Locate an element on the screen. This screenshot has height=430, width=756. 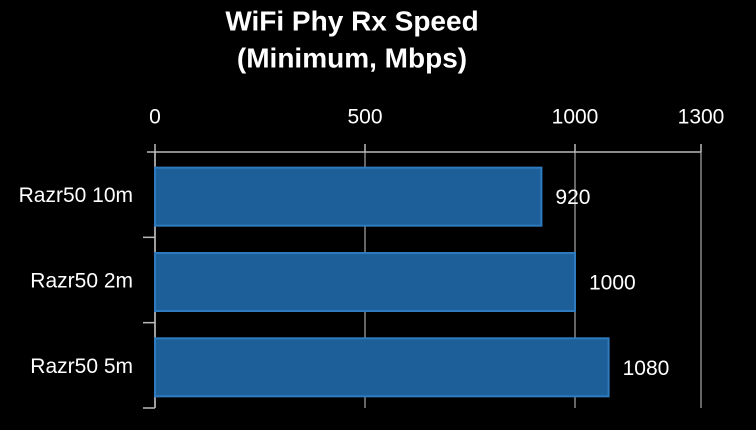
data-label: 1080 is located at coordinates (646, 368).